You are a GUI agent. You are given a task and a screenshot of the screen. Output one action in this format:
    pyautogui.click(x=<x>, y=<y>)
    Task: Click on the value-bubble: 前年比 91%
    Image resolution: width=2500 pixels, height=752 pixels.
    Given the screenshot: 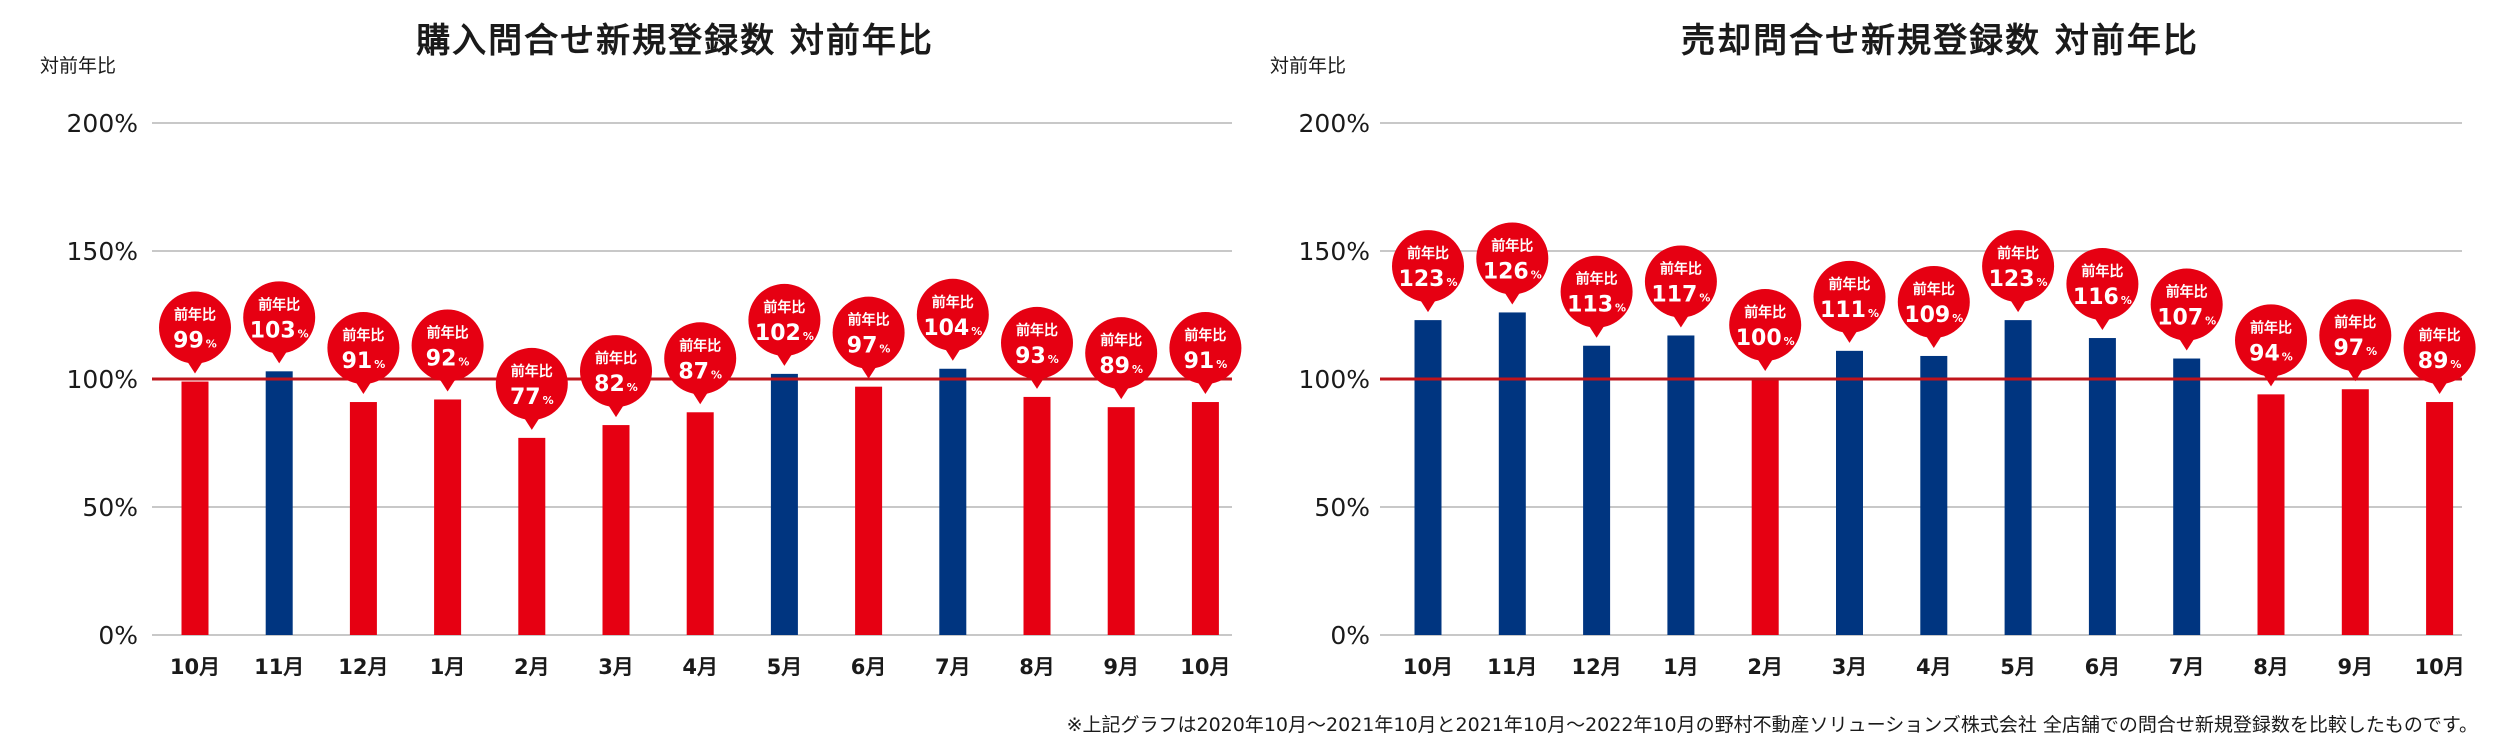 What is the action you would take?
    pyautogui.click(x=363, y=353)
    